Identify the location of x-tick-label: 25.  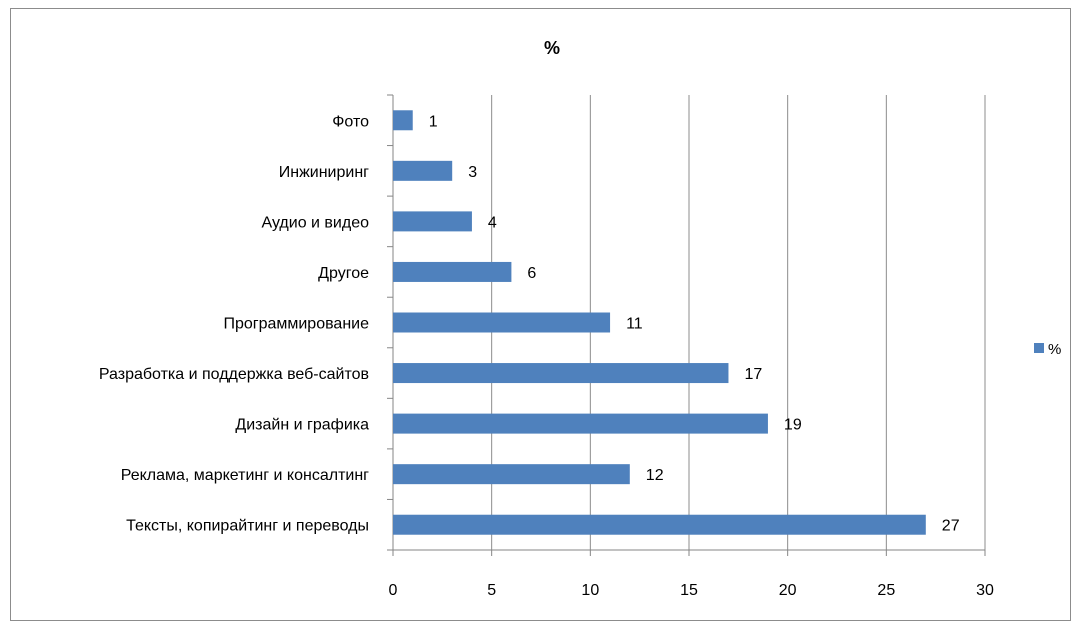
(886, 590).